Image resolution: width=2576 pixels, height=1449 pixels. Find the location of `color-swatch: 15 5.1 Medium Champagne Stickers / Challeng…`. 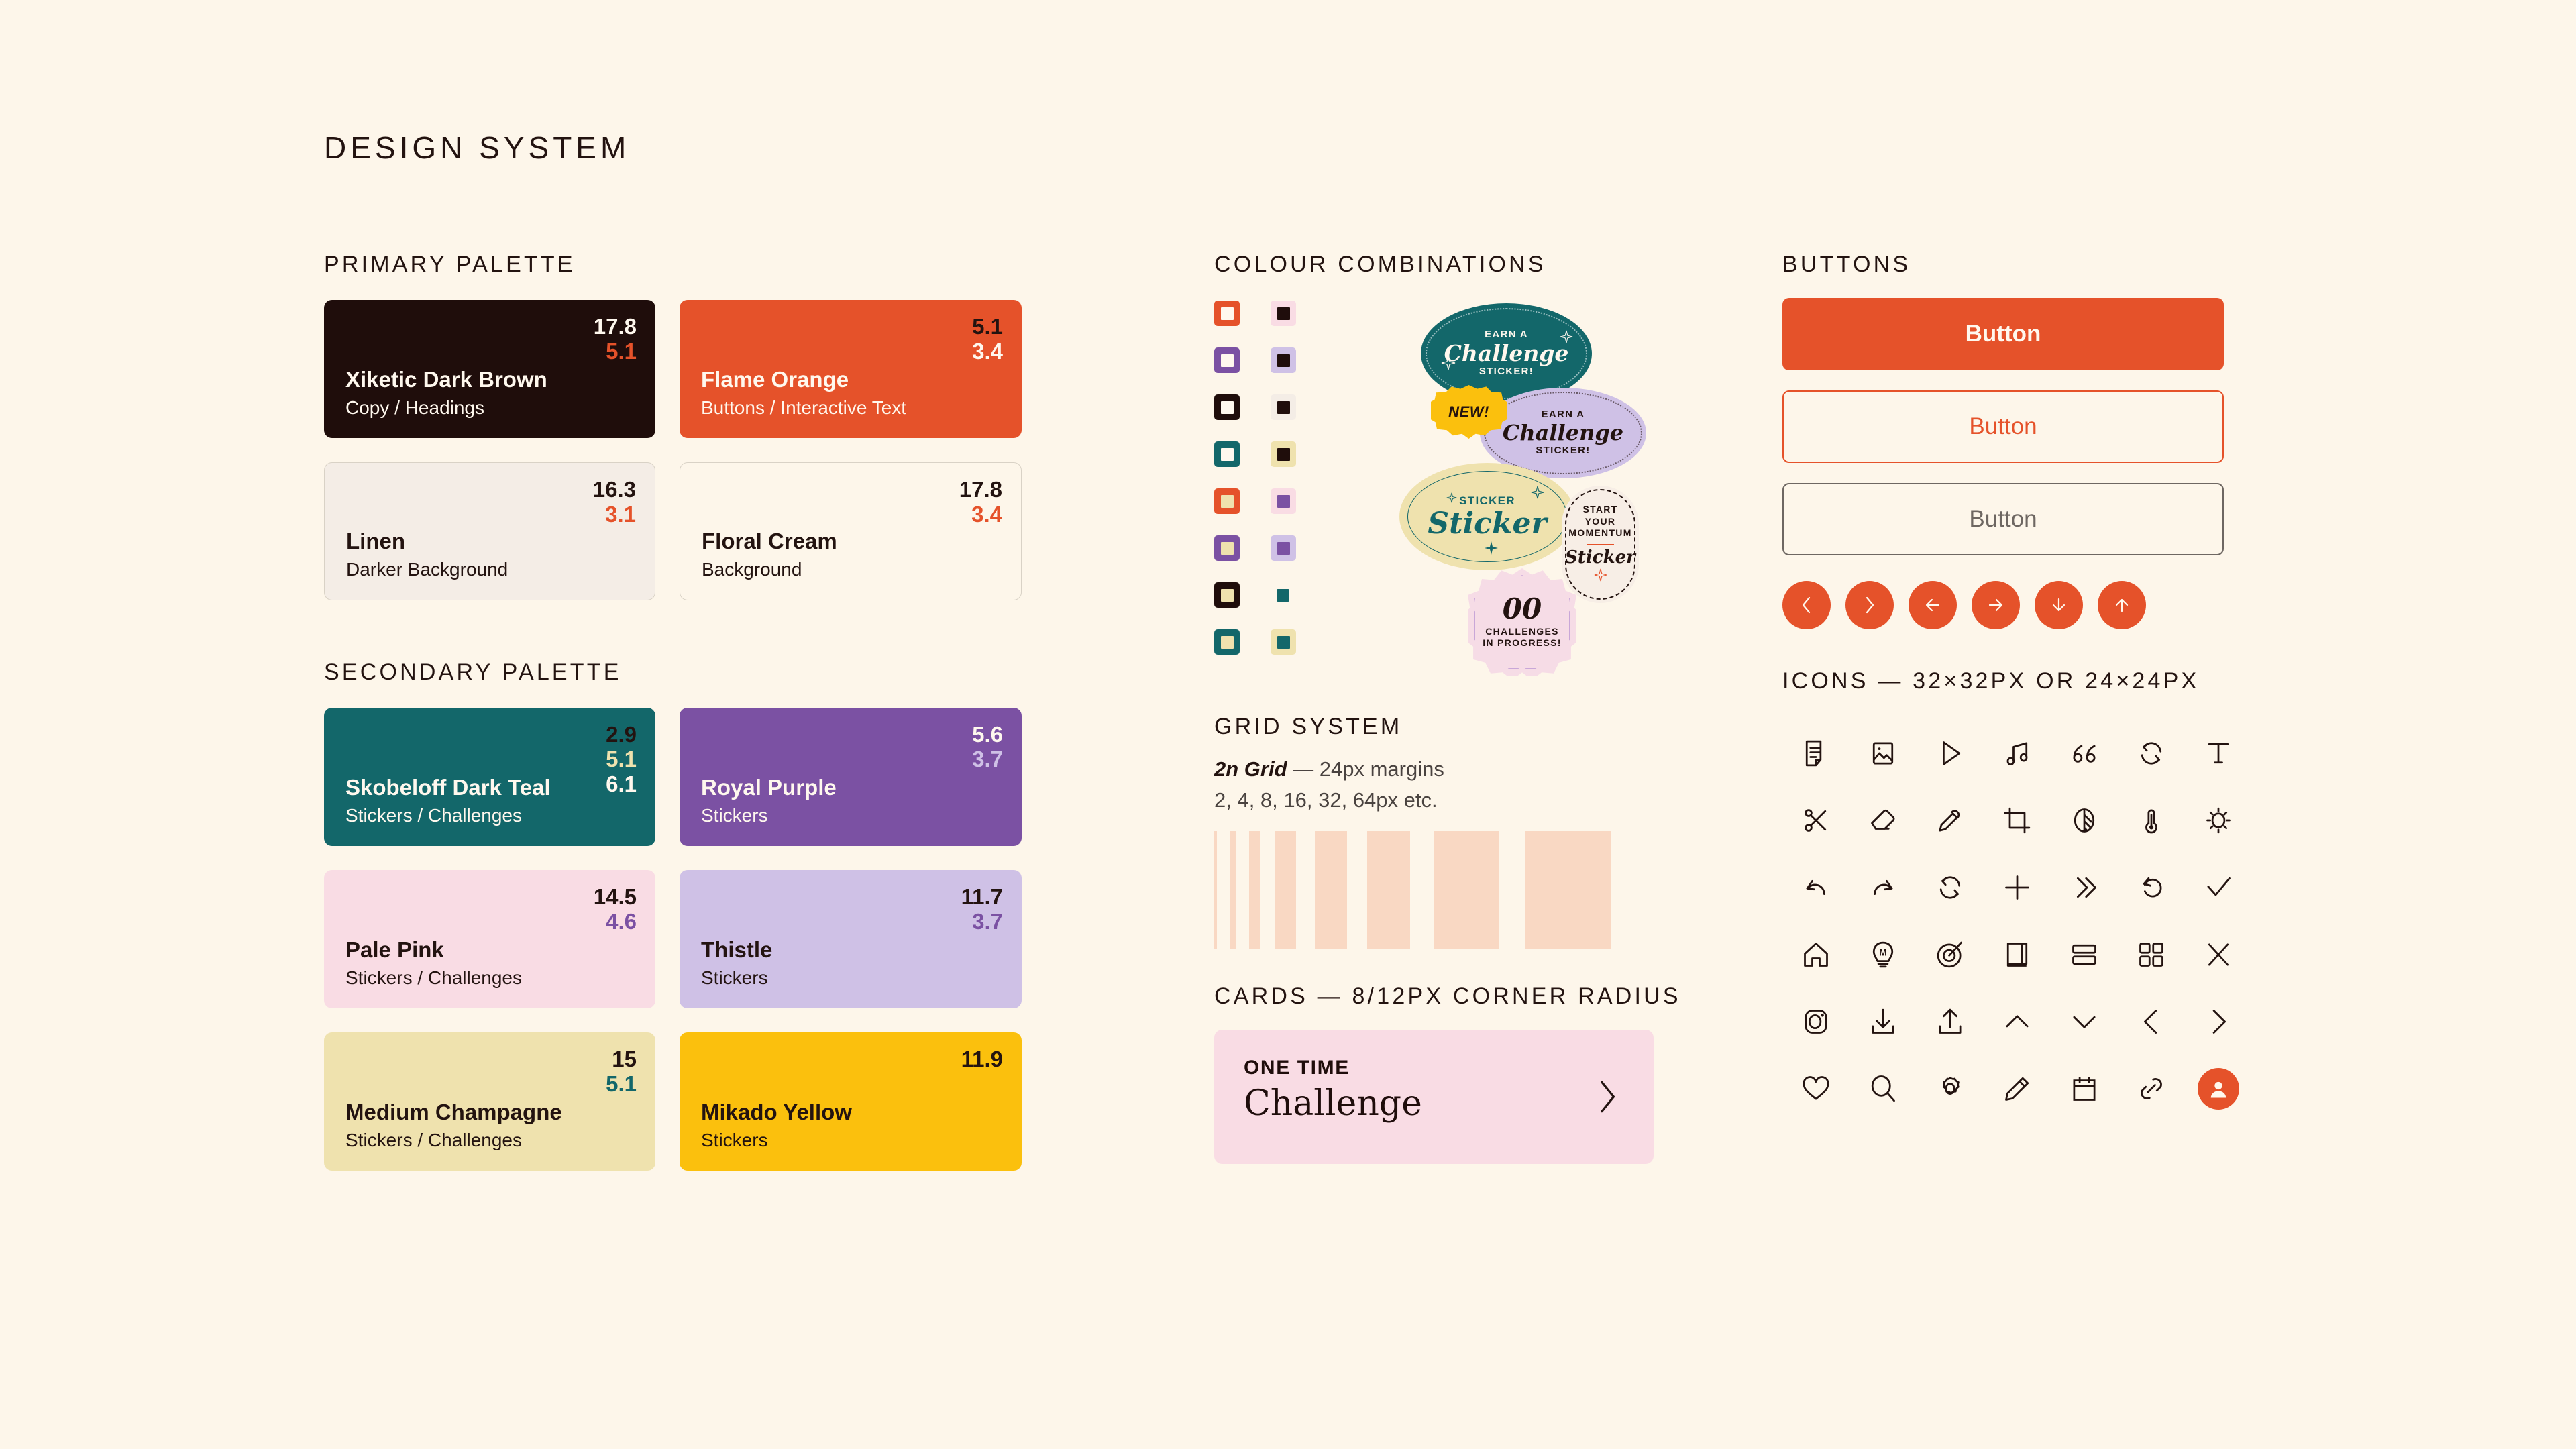

color-swatch: 15 5.1 Medium Champagne Stickers / Challeng… is located at coordinates (489, 1101).